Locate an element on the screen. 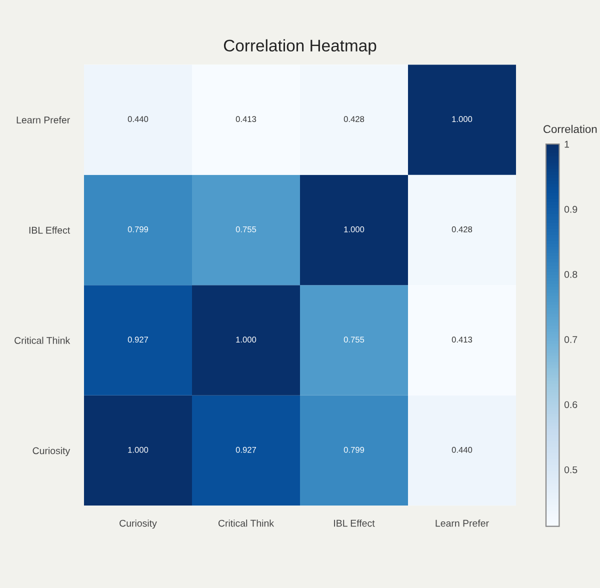 The width and height of the screenshot is (600, 588). chart-title: Correlation Heatmap is located at coordinates (300, 47).